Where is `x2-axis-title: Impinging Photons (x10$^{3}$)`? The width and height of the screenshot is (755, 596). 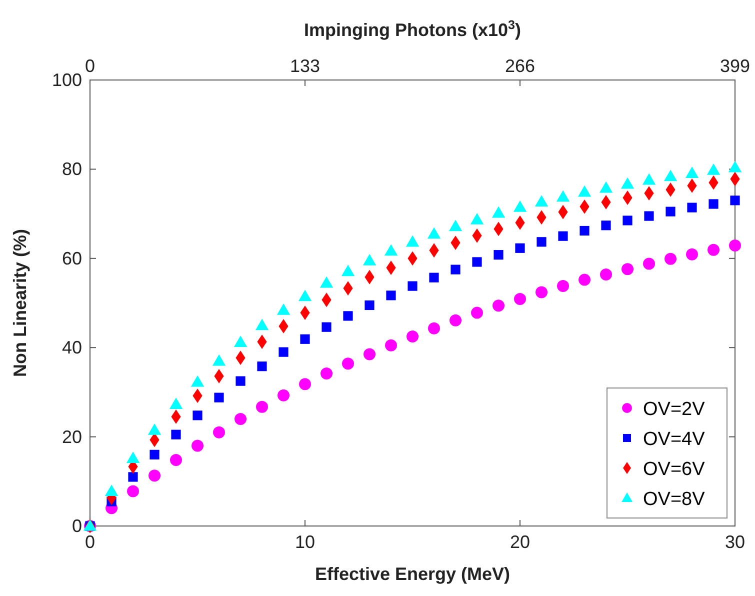 x2-axis-title: Impinging Photons (x10$^{3}$) is located at coordinates (413, 29).